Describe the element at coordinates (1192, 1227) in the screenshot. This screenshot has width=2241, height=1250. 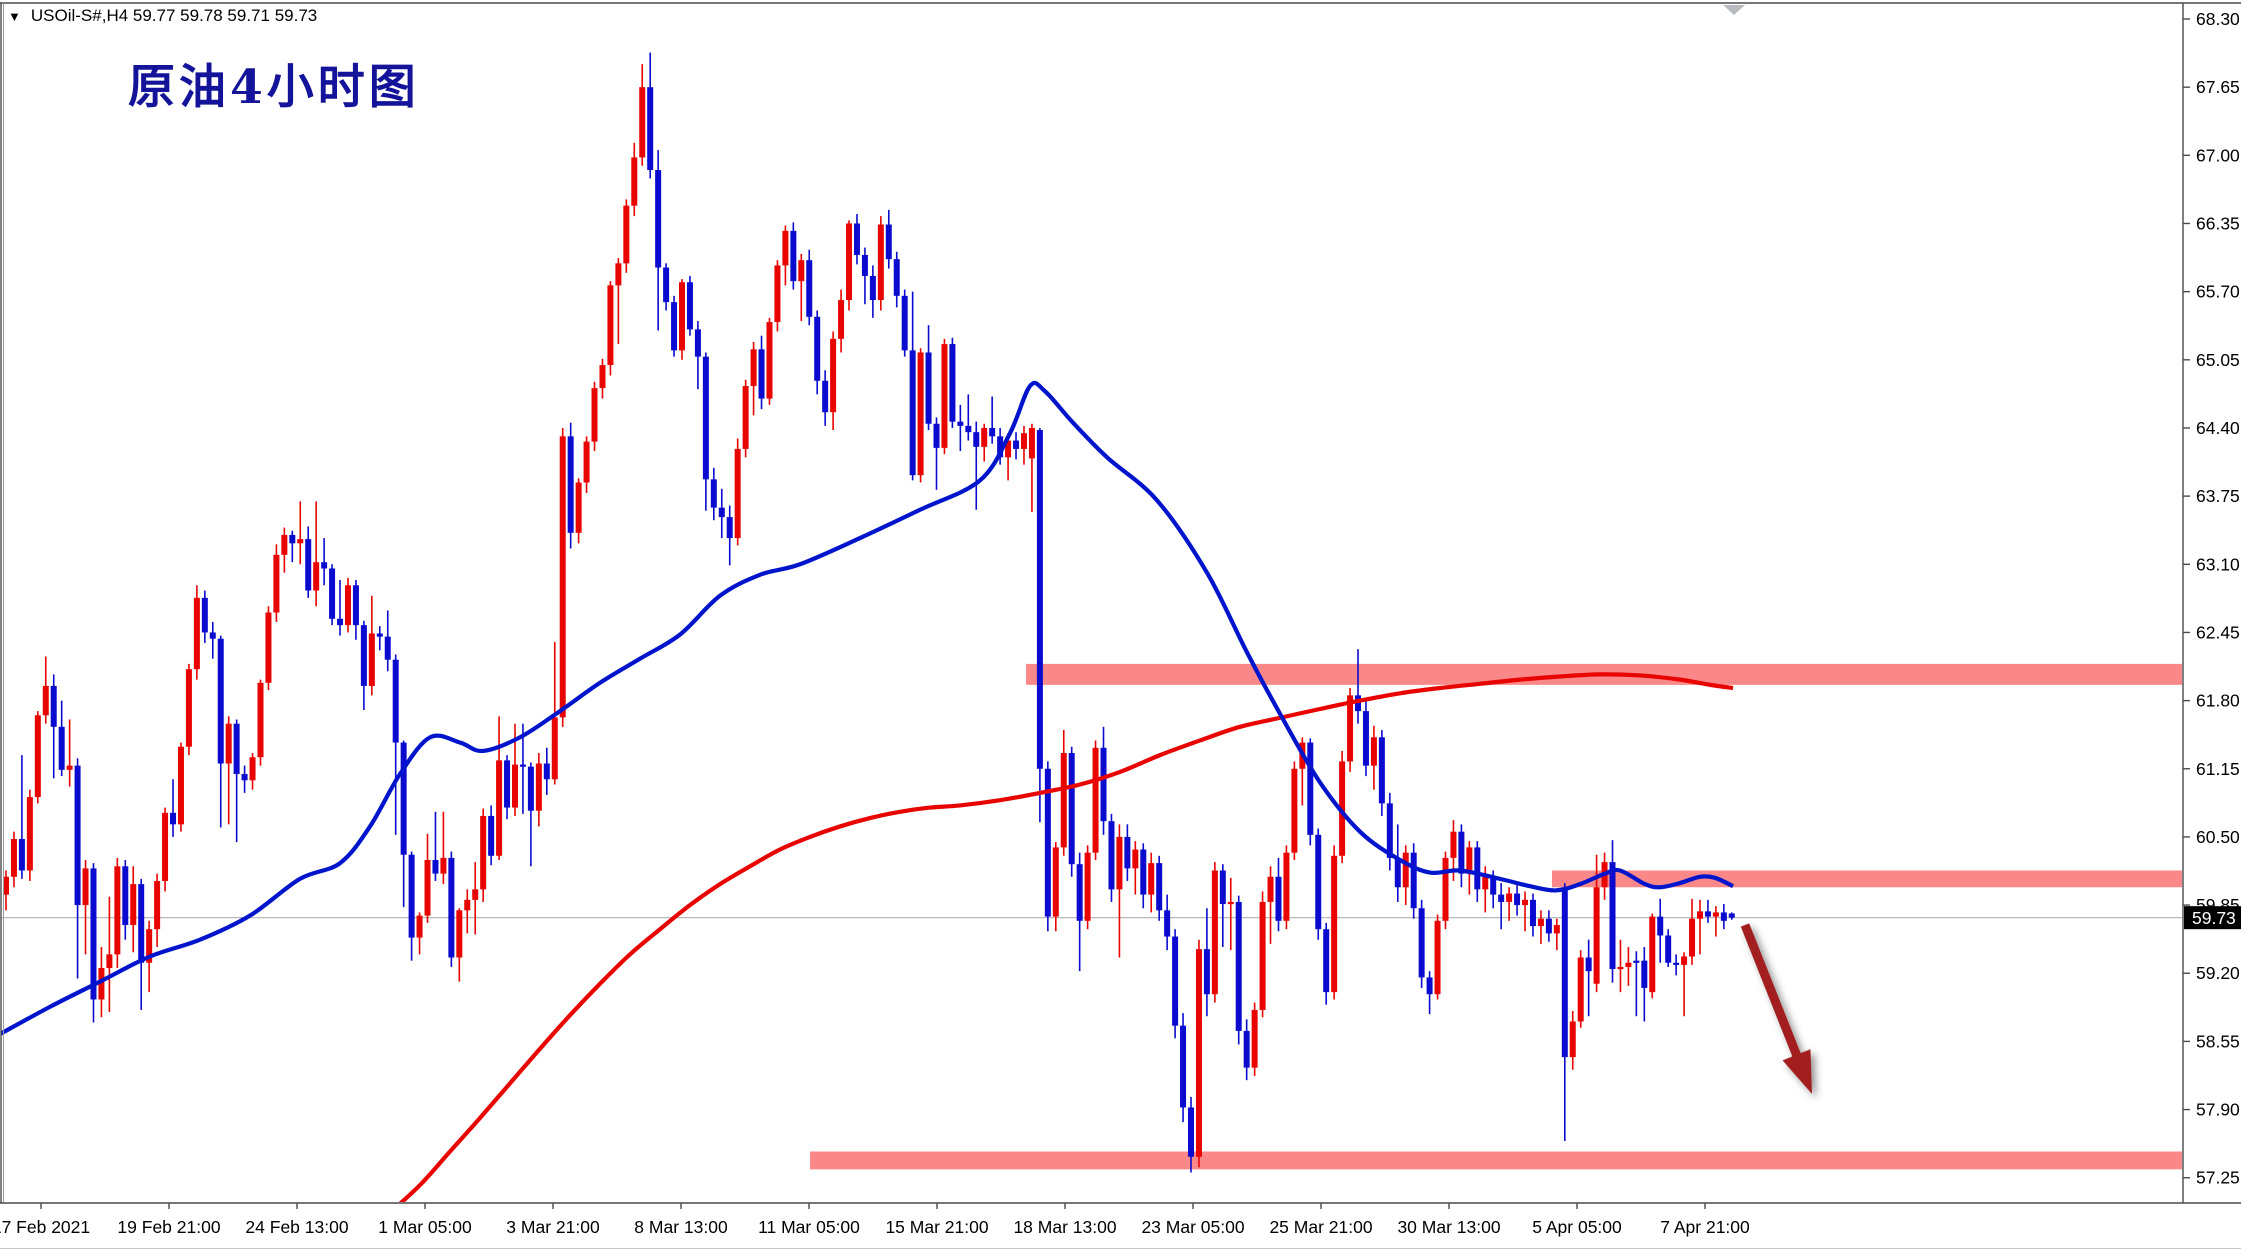
I see `time-tick-label: 23 Mar 05:00` at that location.